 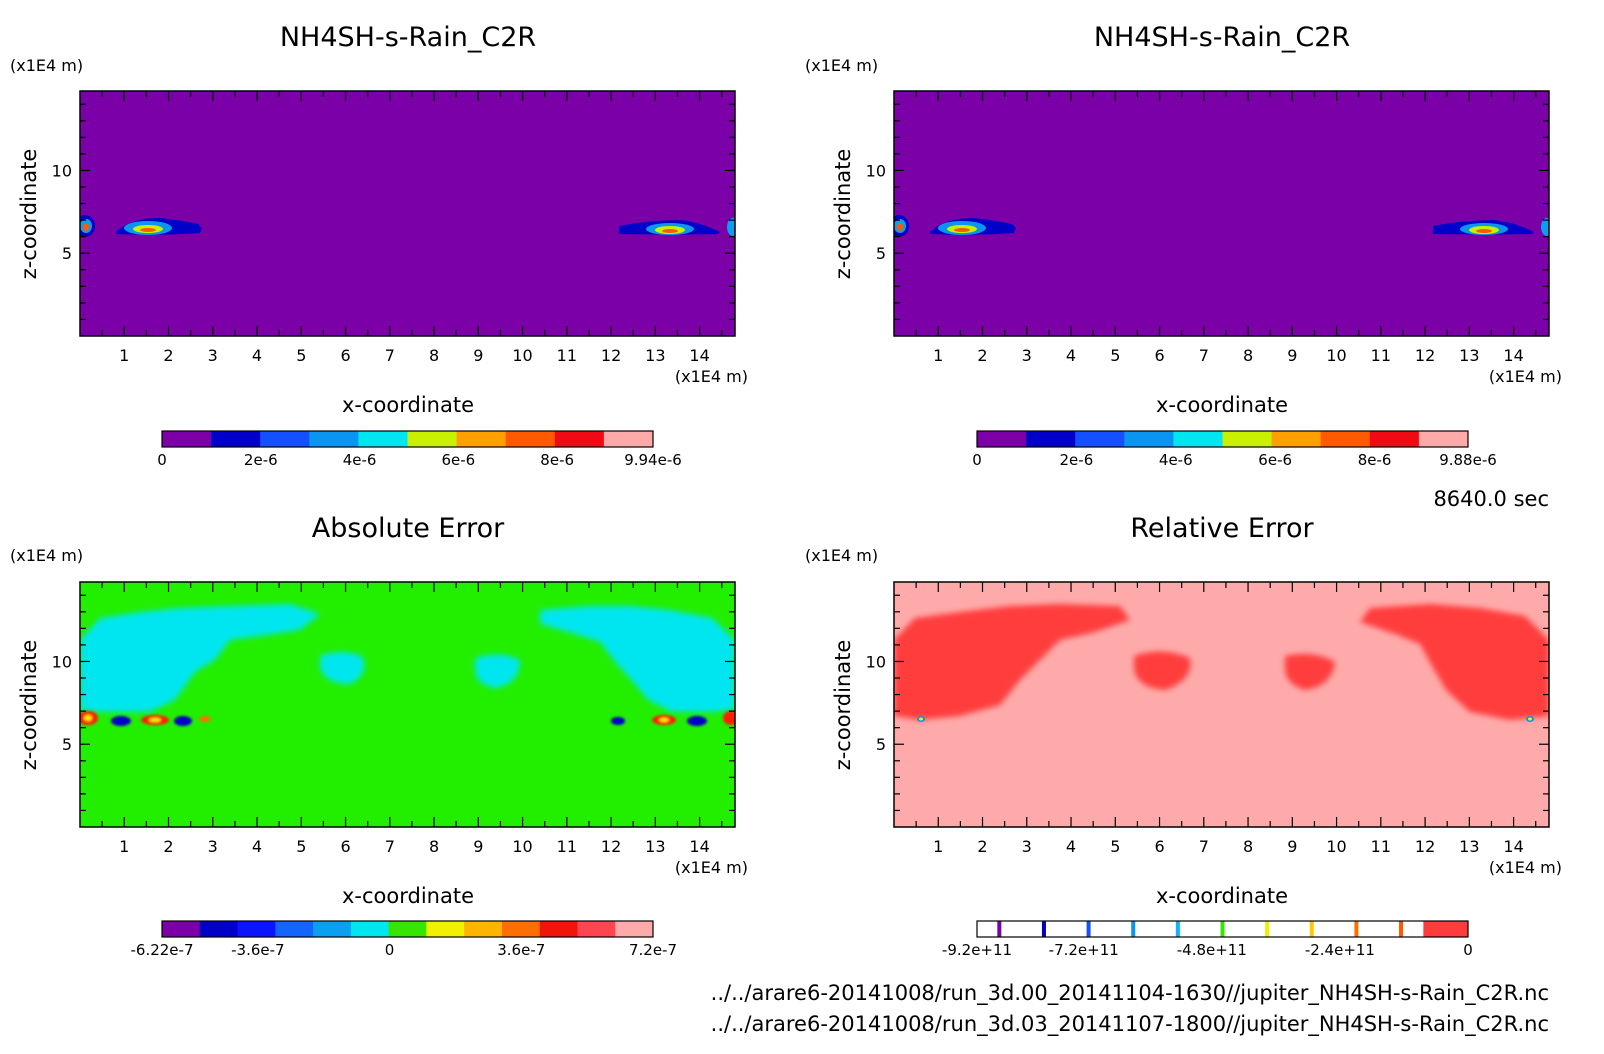 What do you see at coordinates (731, 227) in the screenshot?
I see `blob-right-edge` at bounding box center [731, 227].